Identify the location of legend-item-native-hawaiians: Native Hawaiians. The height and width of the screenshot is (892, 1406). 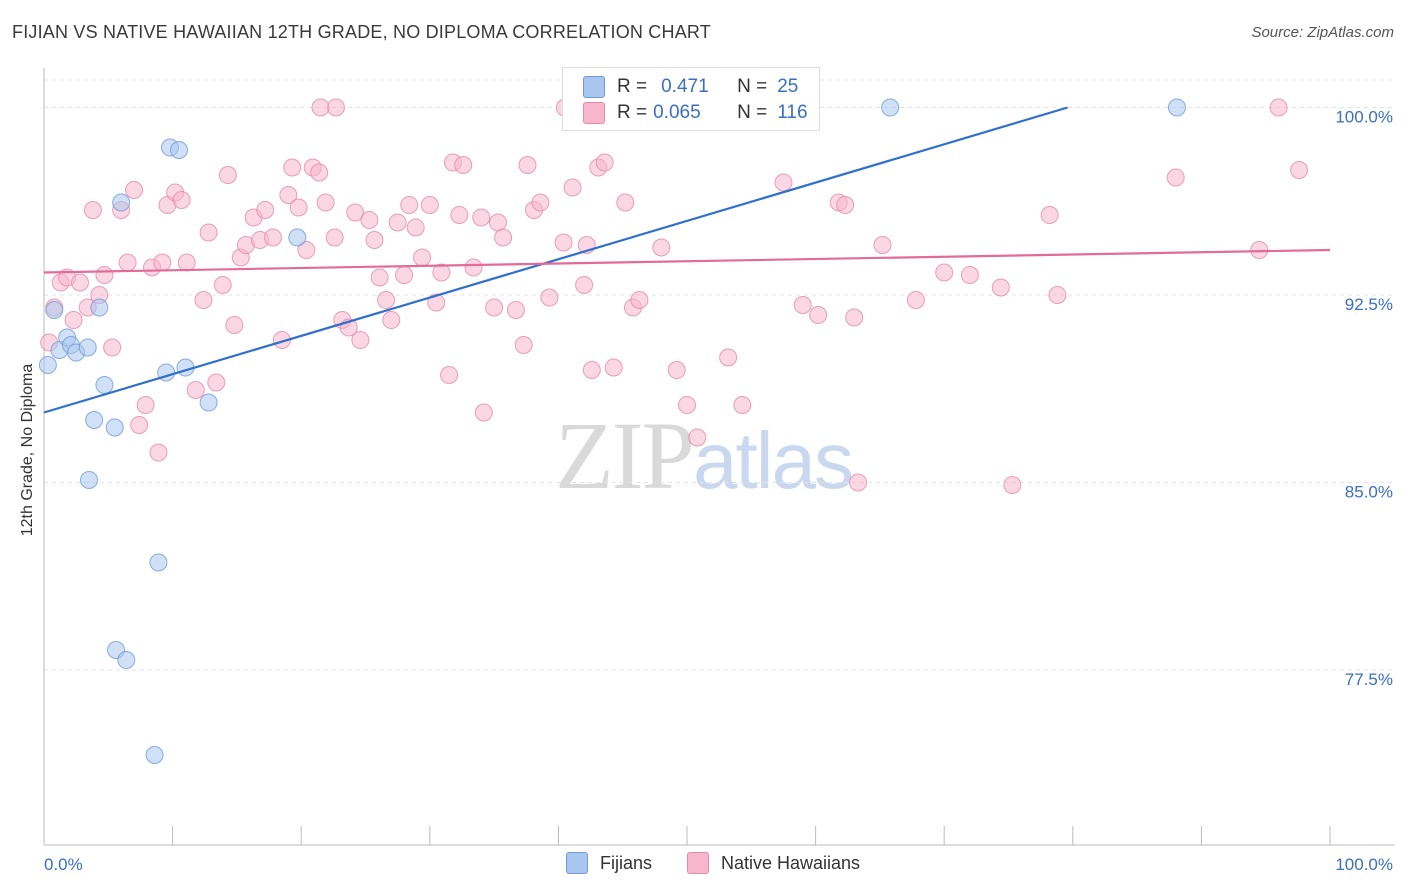
(773, 863).